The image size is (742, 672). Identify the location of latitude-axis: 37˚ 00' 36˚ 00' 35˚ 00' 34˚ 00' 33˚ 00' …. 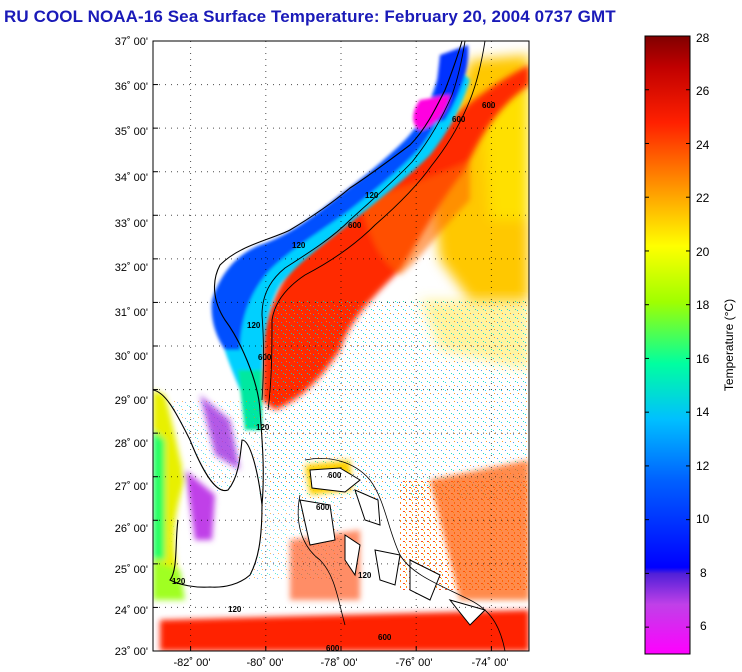
(131, 347).